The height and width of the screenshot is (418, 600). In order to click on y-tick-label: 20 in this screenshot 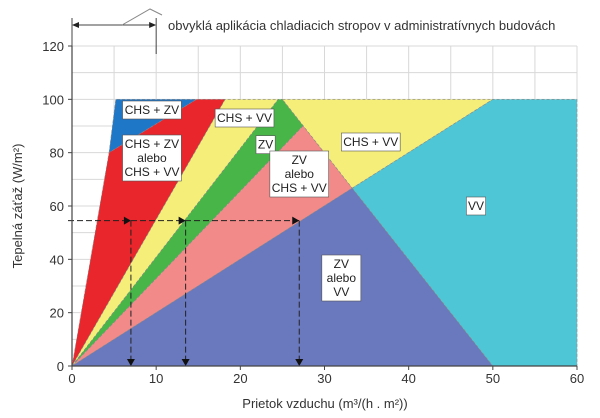, I will do `click(57, 313)`.